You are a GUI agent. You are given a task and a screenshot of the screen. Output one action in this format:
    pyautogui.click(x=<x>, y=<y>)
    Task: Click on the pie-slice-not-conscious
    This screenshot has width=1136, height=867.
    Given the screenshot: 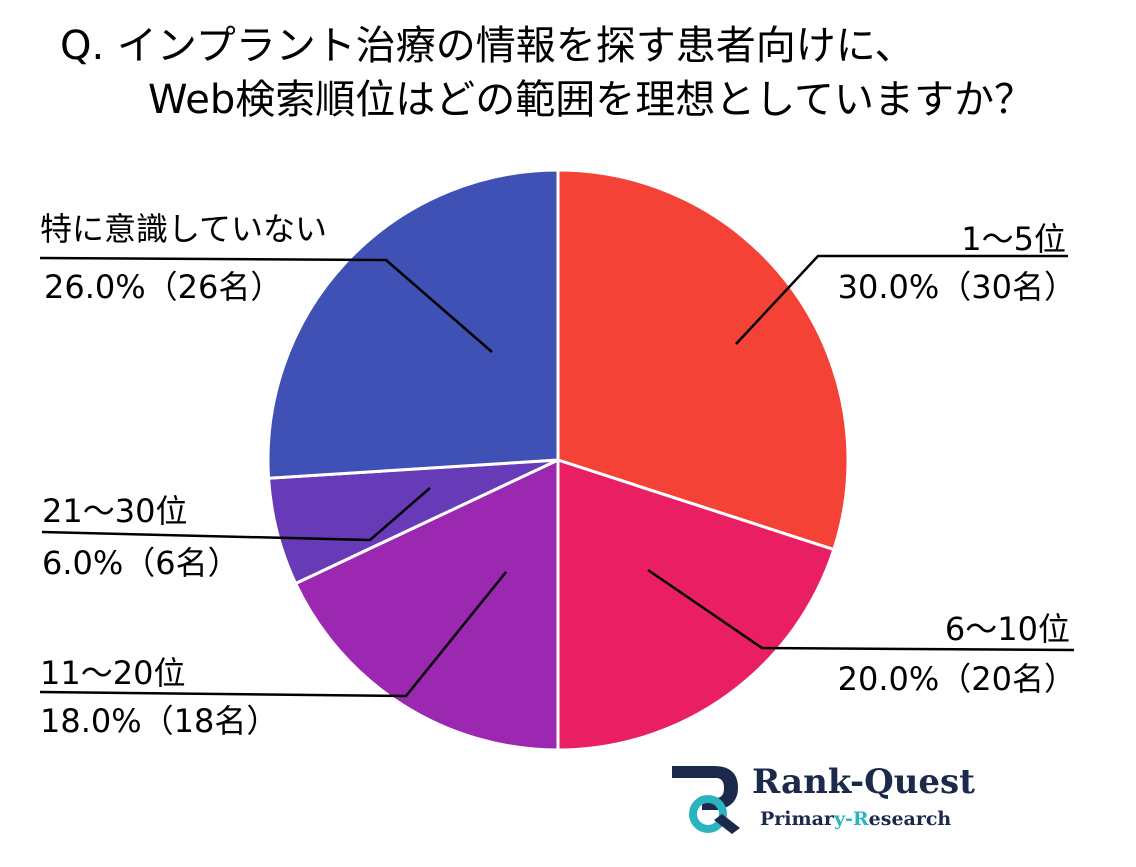 What is the action you would take?
    pyautogui.click(x=413, y=324)
    